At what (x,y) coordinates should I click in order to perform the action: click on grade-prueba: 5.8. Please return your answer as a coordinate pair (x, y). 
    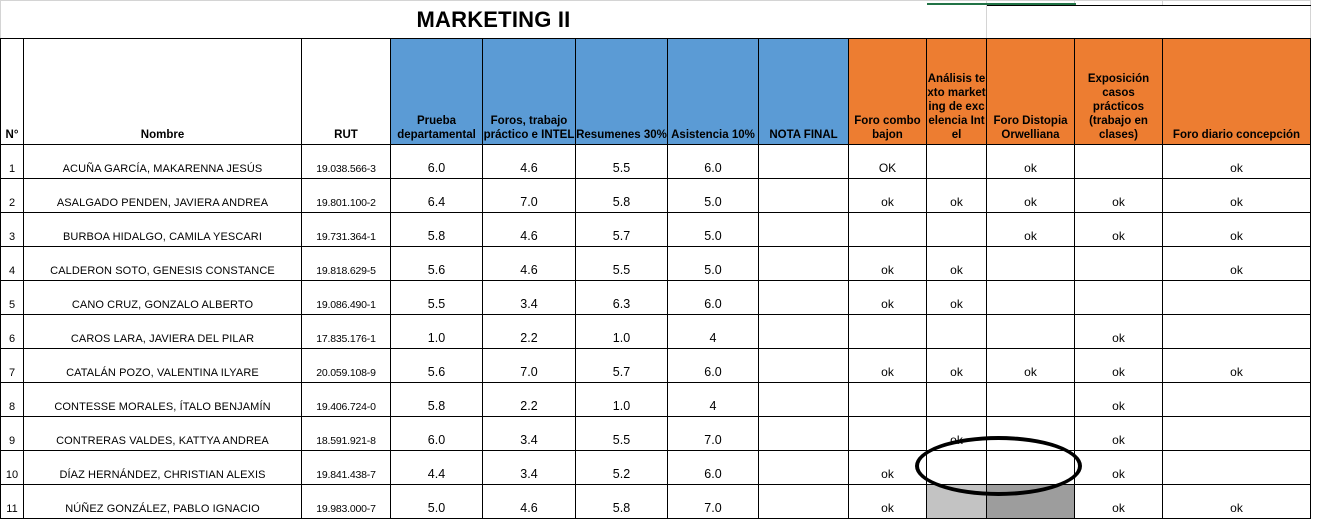
    Looking at the image, I should click on (436, 399).